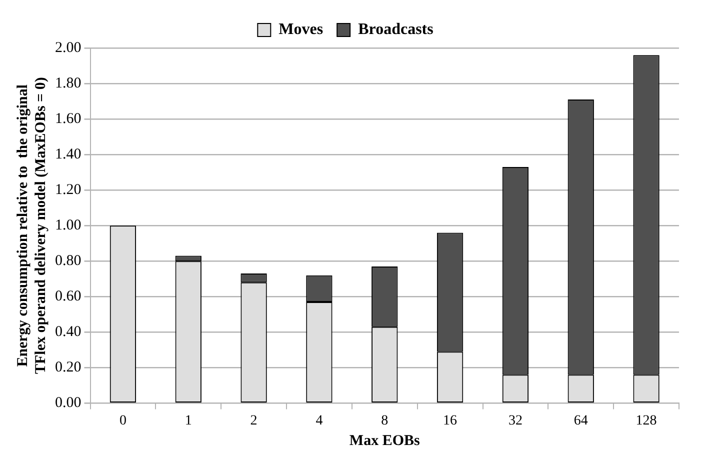 Image resolution: width=705 pixels, height=458 pixels. Describe the element at coordinates (68, 48) in the screenshot. I see `y-tick-label: 2.00` at that location.